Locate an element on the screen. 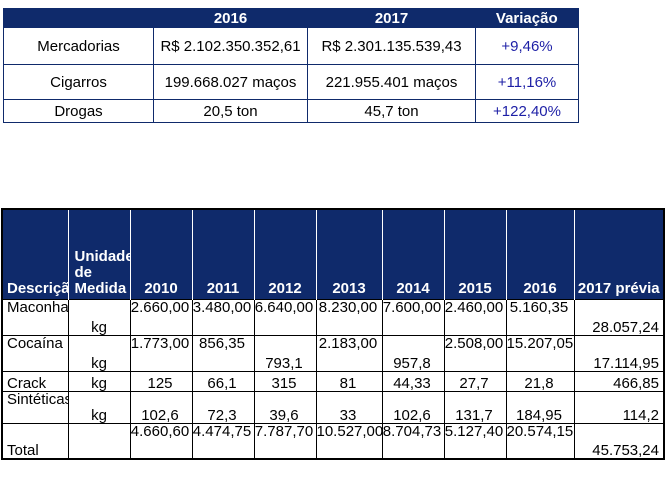  row-label: Cigarros is located at coordinates (78, 82).